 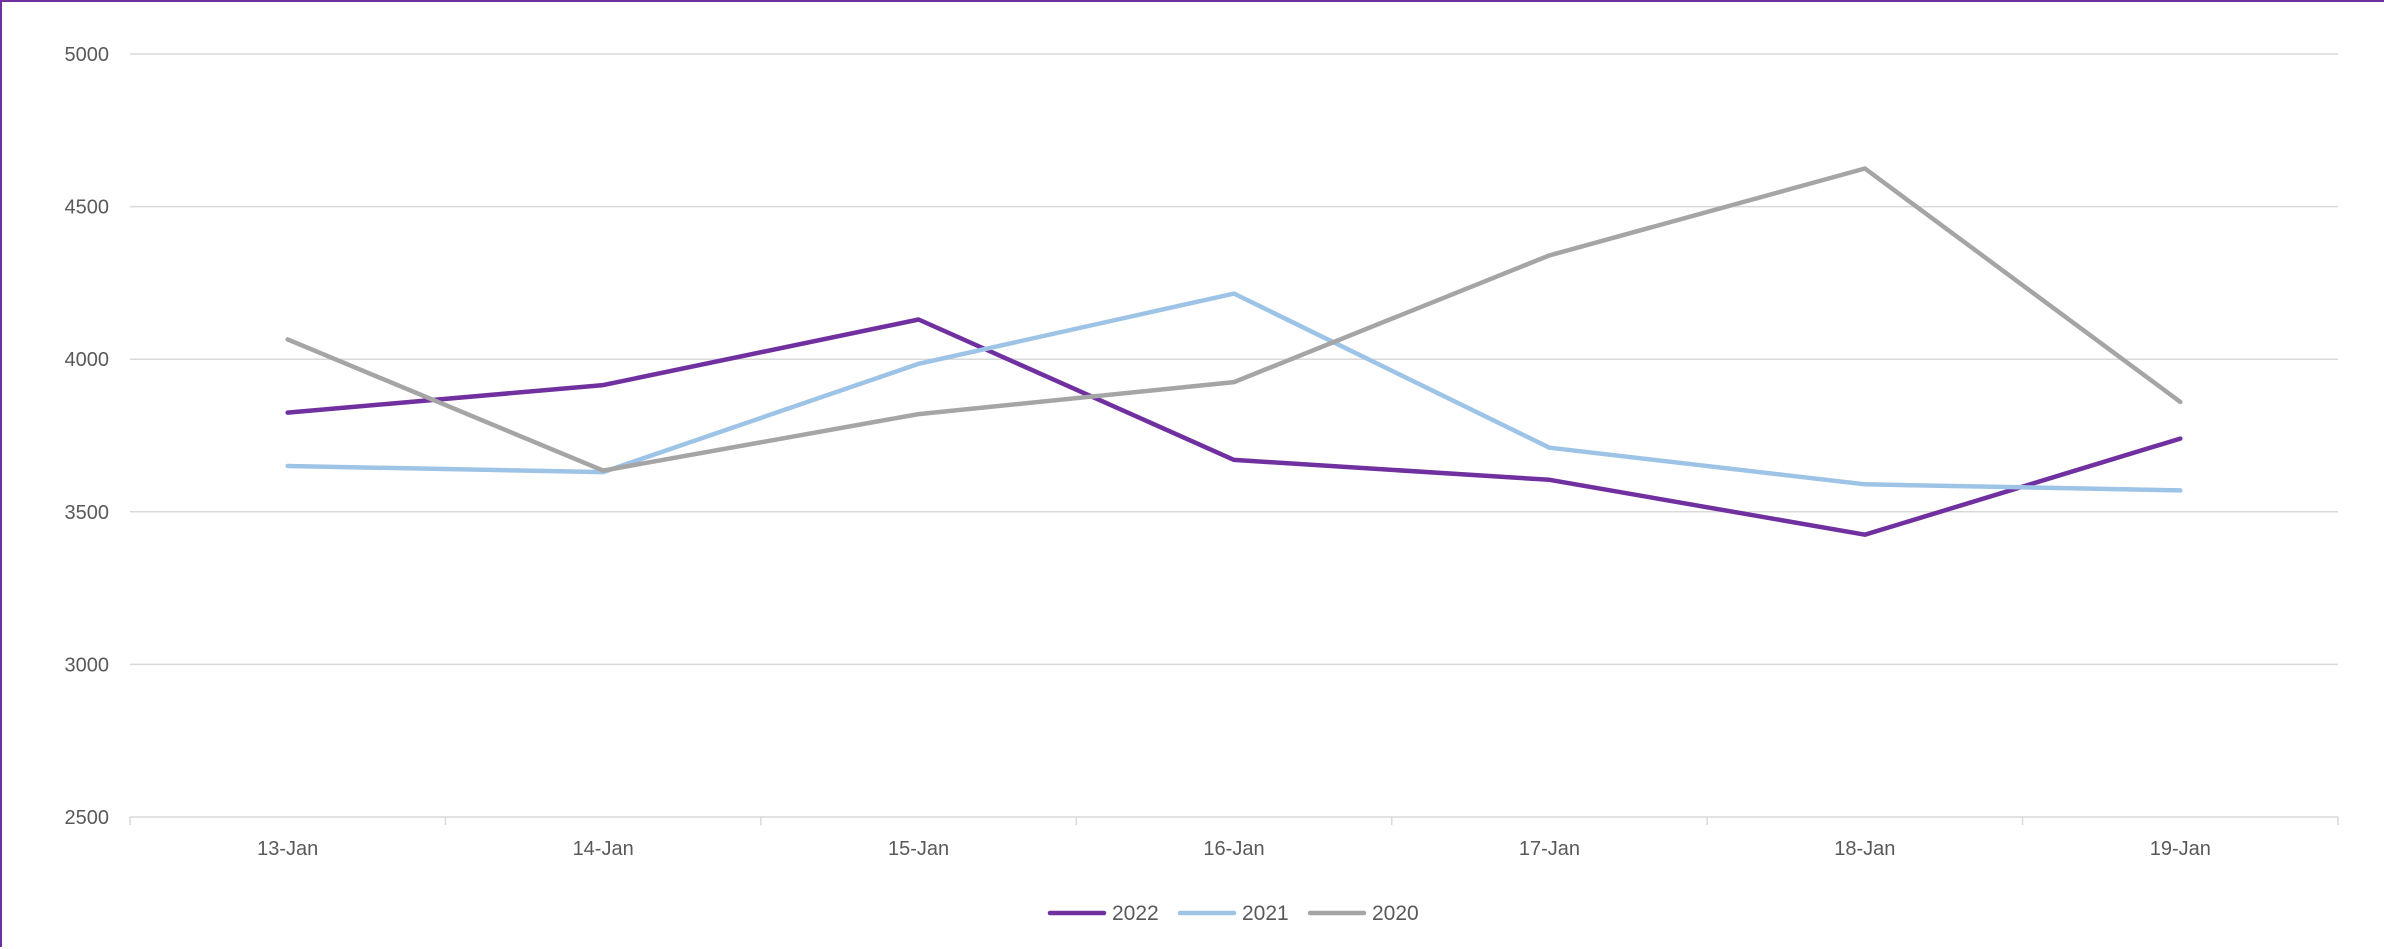 What do you see at coordinates (603, 849) in the screenshot?
I see `x-tick-label: 14-Jan` at bounding box center [603, 849].